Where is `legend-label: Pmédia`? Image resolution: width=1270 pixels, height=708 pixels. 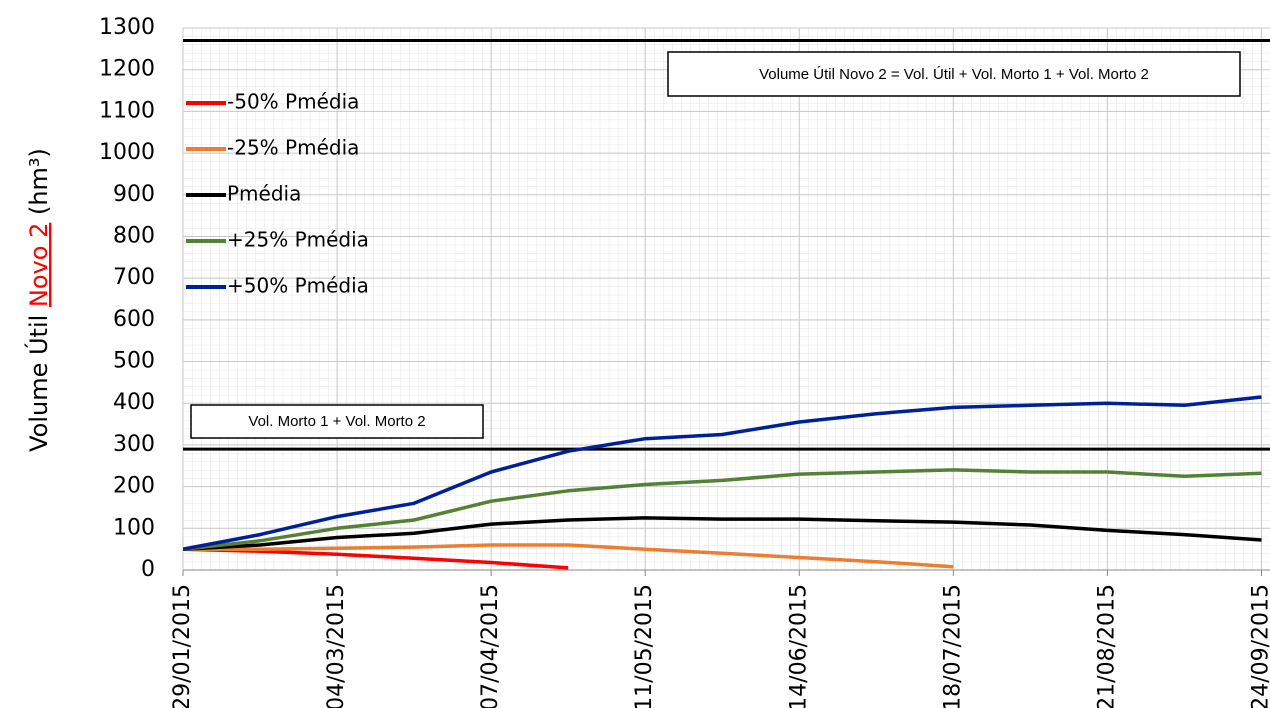
legend-label: Pmédia is located at coordinates (264, 194).